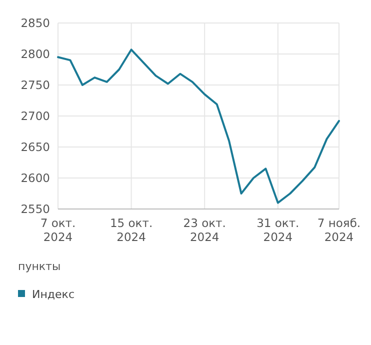 The image size is (371, 345). Describe the element at coordinates (35, 147) in the screenshot. I see `y-tick-label: 2650` at that location.